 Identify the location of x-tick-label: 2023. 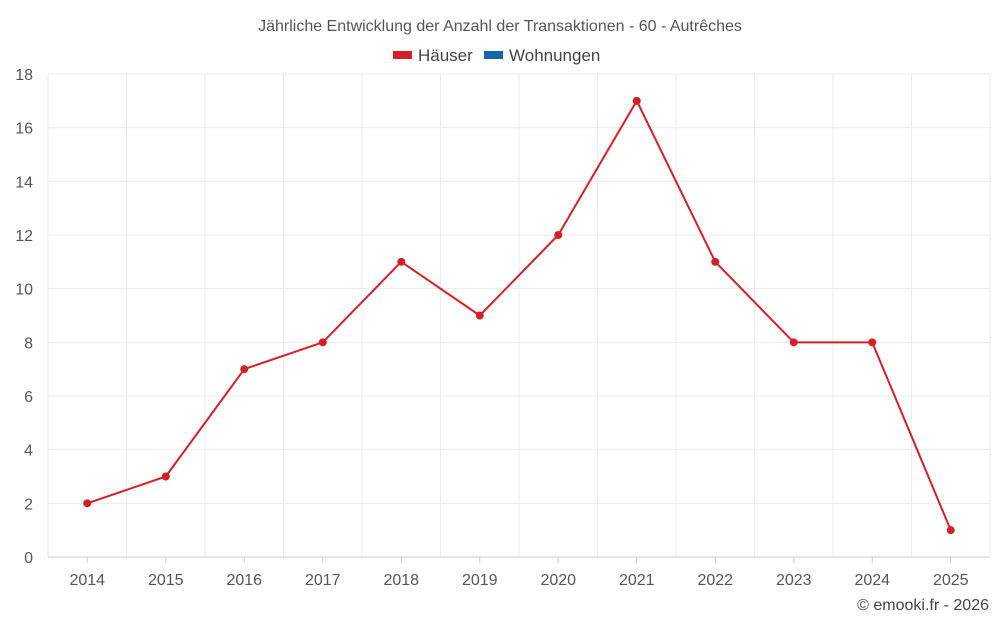
(794, 580).